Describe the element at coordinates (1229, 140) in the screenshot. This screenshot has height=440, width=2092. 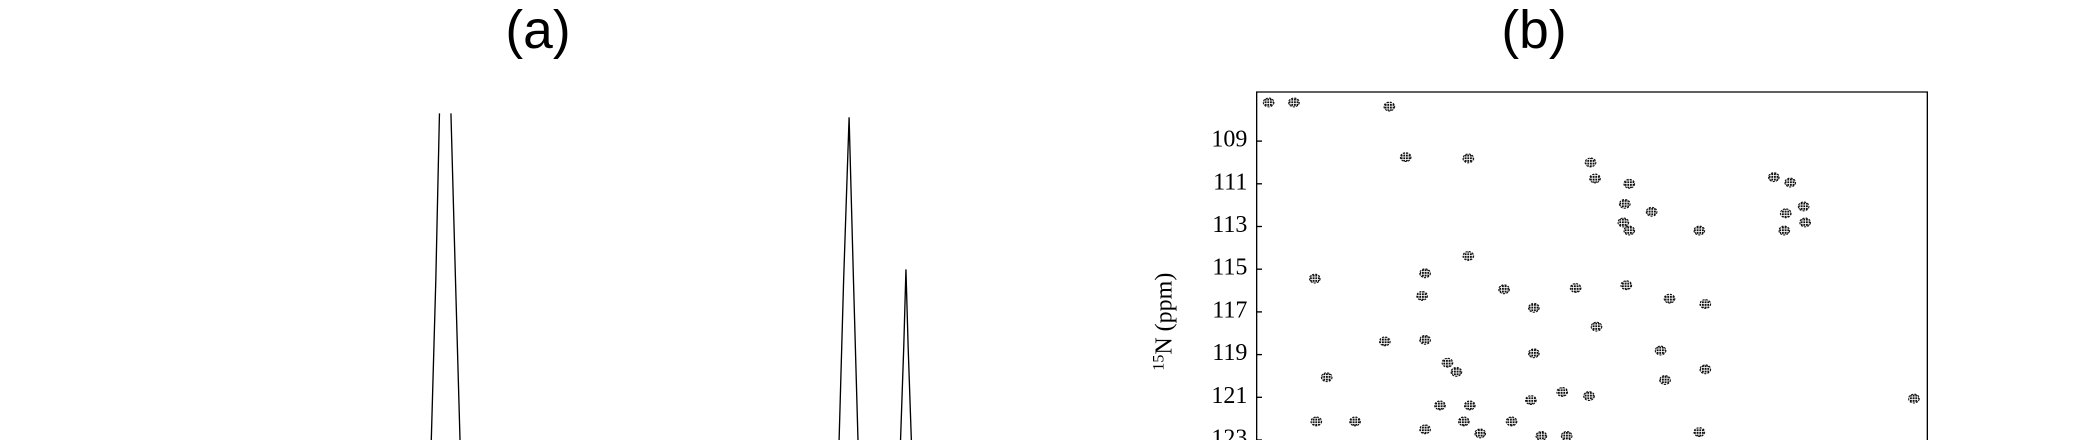
I see `y-tick-label: 109` at that location.